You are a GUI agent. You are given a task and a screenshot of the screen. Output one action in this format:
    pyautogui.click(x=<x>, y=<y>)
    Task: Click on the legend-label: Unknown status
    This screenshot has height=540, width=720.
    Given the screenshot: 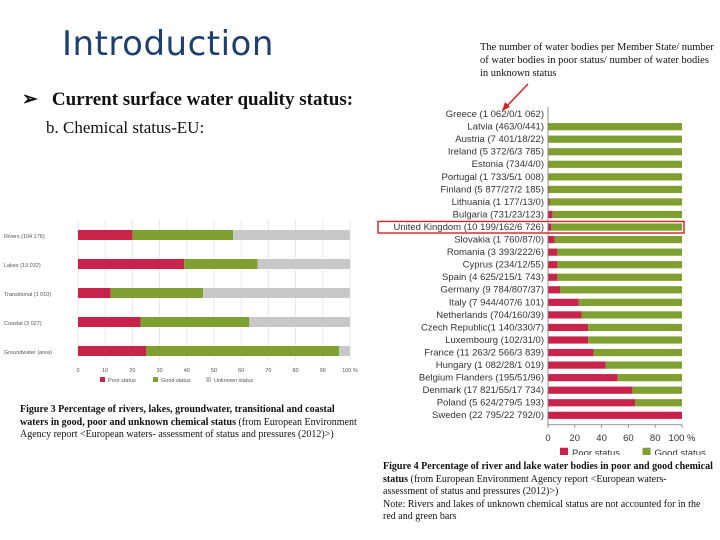 What is the action you would take?
    pyautogui.click(x=233, y=381)
    